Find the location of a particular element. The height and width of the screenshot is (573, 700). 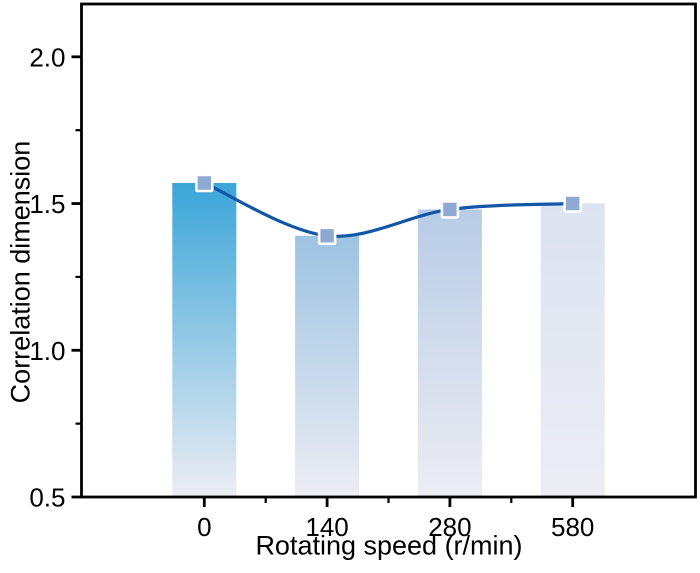

x-tick-label: 580 is located at coordinates (572, 527).